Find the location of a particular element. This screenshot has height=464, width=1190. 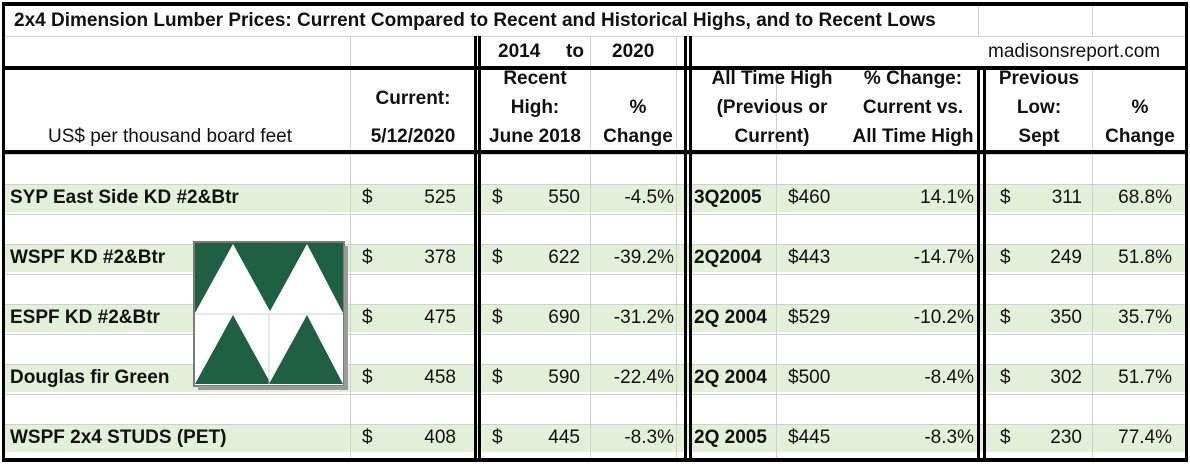

row-current-price: 525 is located at coordinates (440, 197).